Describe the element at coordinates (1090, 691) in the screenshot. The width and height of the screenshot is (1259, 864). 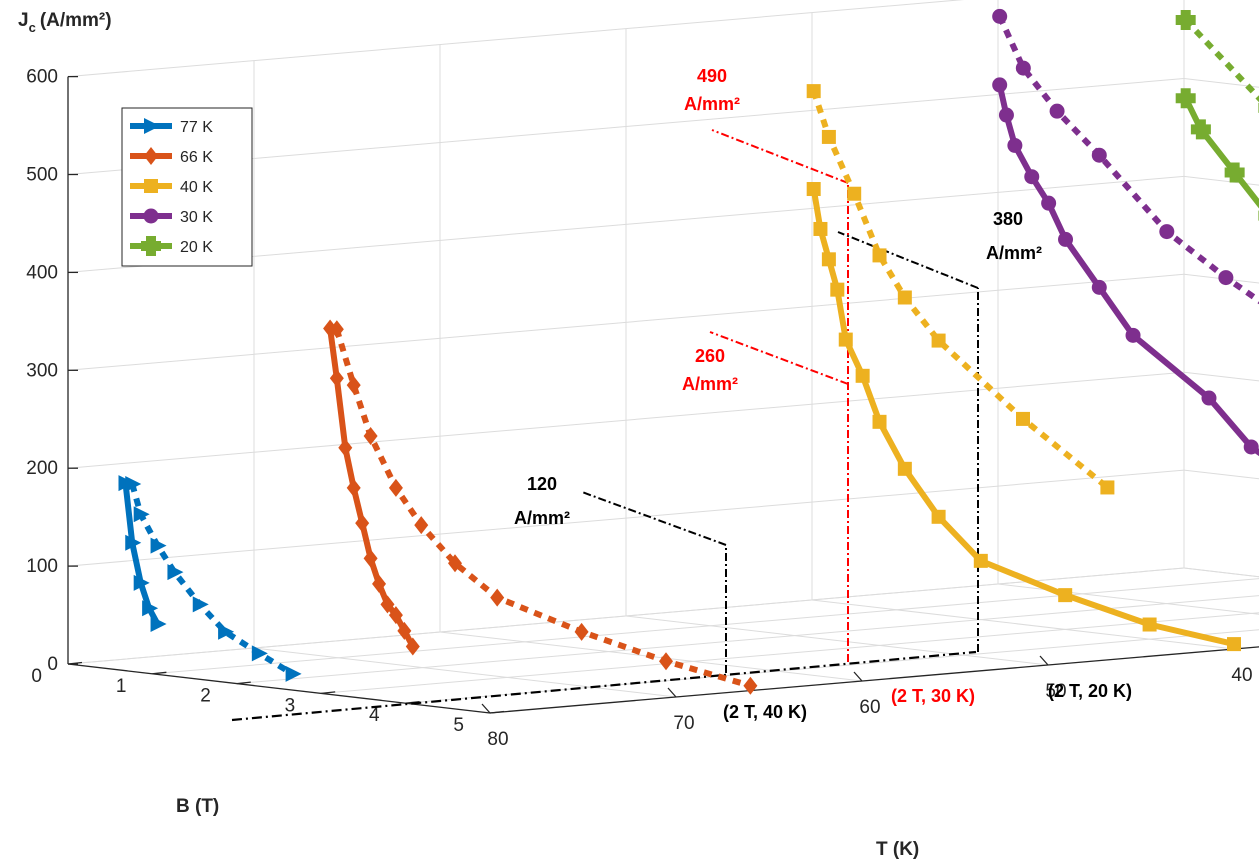
I see `annot-2T-20K: (2 T, 20 K)` at that location.